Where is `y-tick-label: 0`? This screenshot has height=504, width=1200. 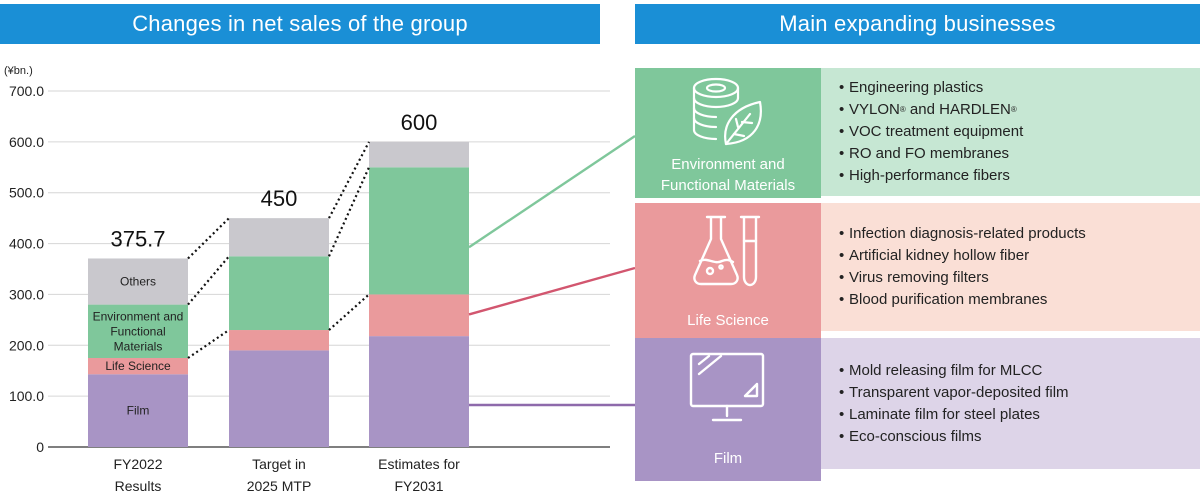 y-tick-label: 0 is located at coordinates (40, 447).